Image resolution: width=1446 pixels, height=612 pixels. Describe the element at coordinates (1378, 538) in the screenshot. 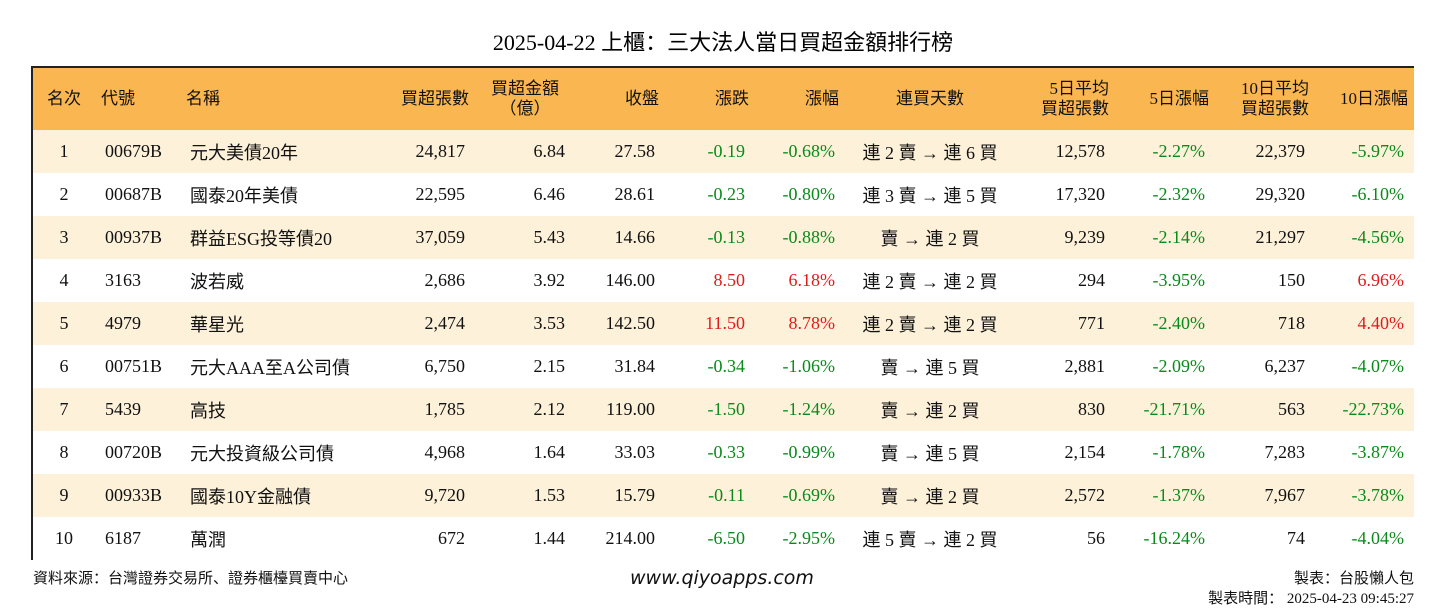

I see `cell-chg10: -4.04%` at that location.